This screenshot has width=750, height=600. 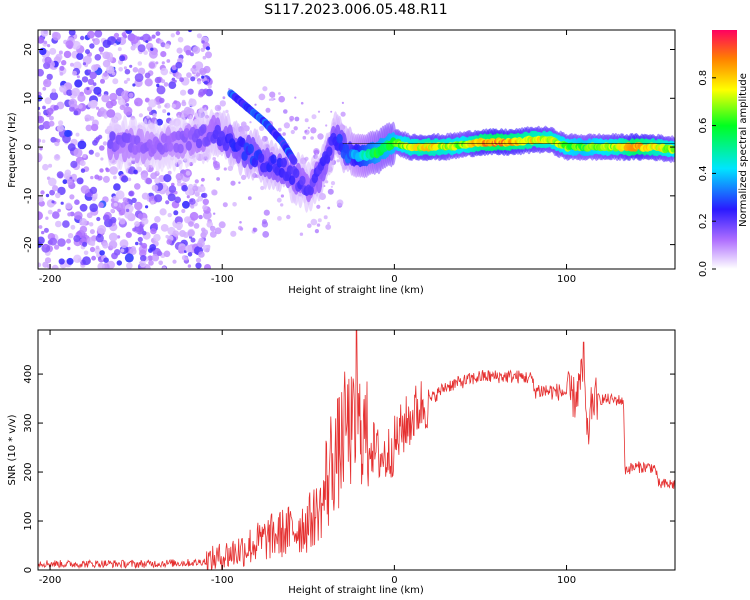 What do you see at coordinates (703, 78) in the screenshot?
I see `colorbar-tick-label: 0.8` at bounding box center [703, 78].